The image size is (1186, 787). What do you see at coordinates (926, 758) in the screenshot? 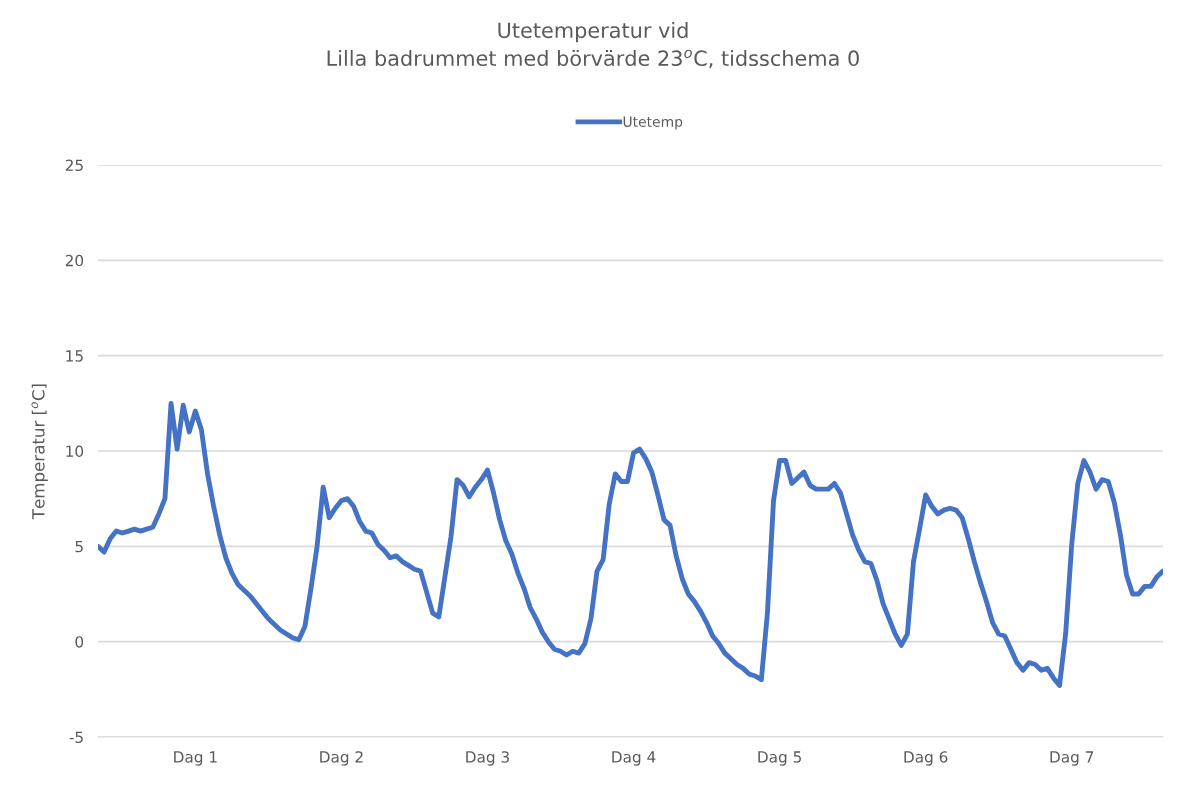
I see `x-tick-label: Dag 6` at bounding box center [926, 758].